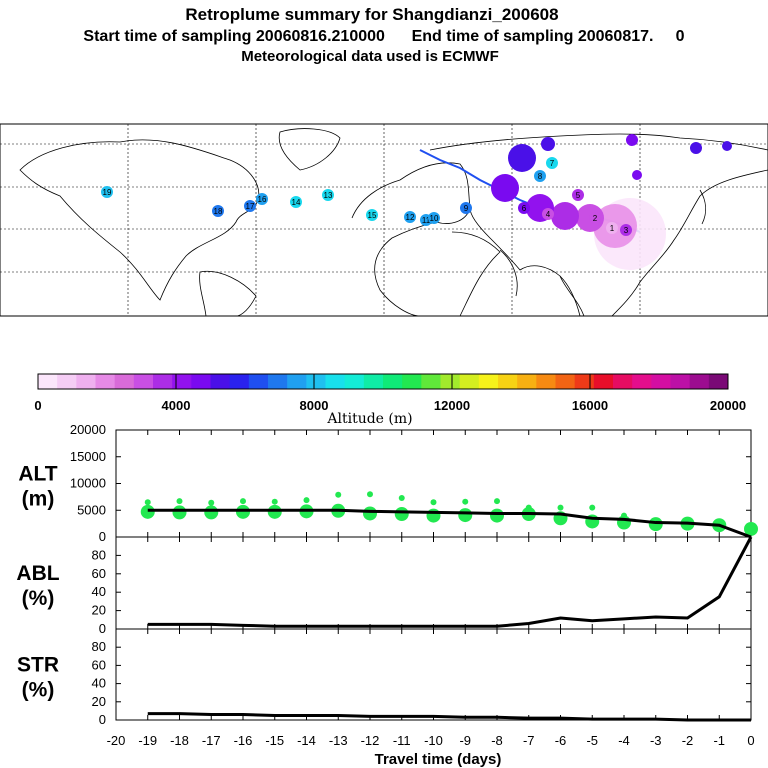 The height and width of the screenshot is (768, 768). What do you see at coordinates (702, 207) in the screenshot?
I see `coast-japan` at bounding box center [702, 207].